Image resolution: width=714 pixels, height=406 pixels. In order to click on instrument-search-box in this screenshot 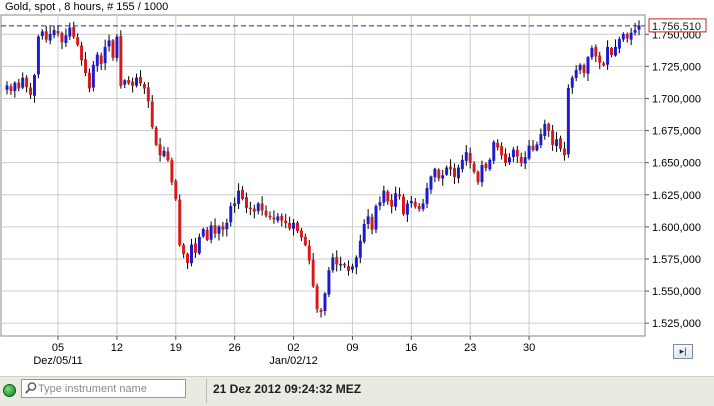, I will do `click(103, 388)`.